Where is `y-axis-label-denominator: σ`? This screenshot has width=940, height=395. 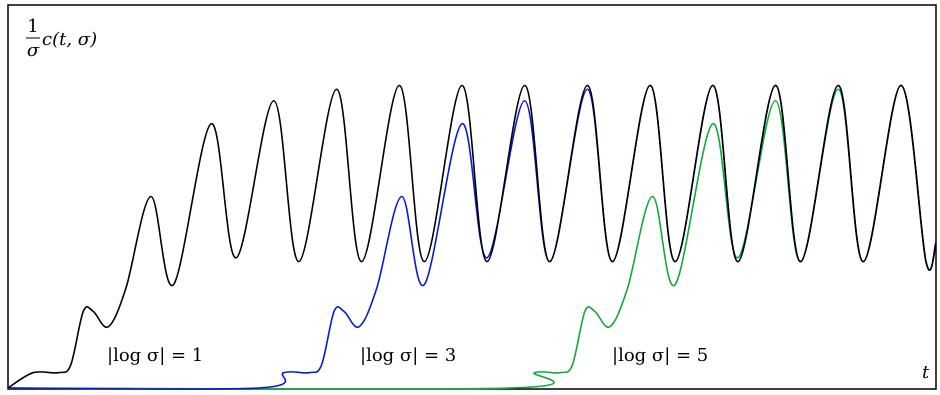
y-axis-label-denominator: σ is located at coordinates (33, 50).